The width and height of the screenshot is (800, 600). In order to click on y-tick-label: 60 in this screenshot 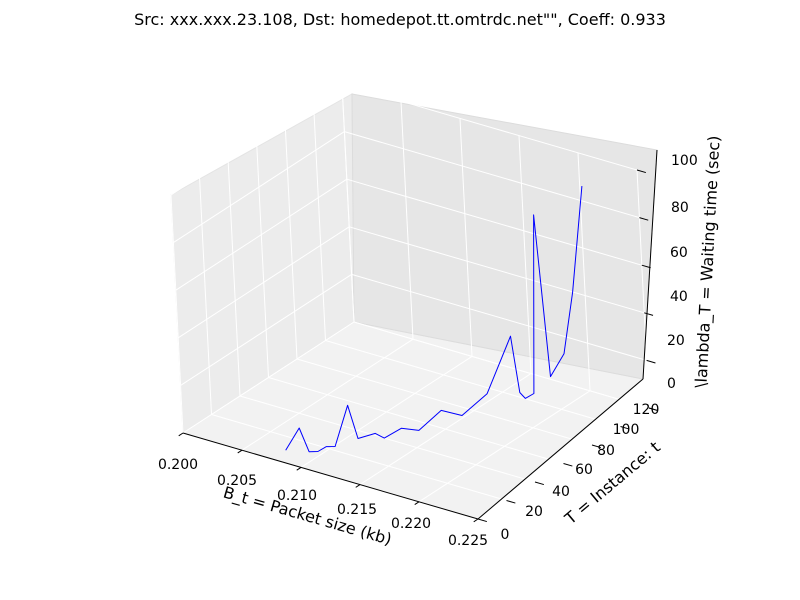, I will do `click(584, 470)`.